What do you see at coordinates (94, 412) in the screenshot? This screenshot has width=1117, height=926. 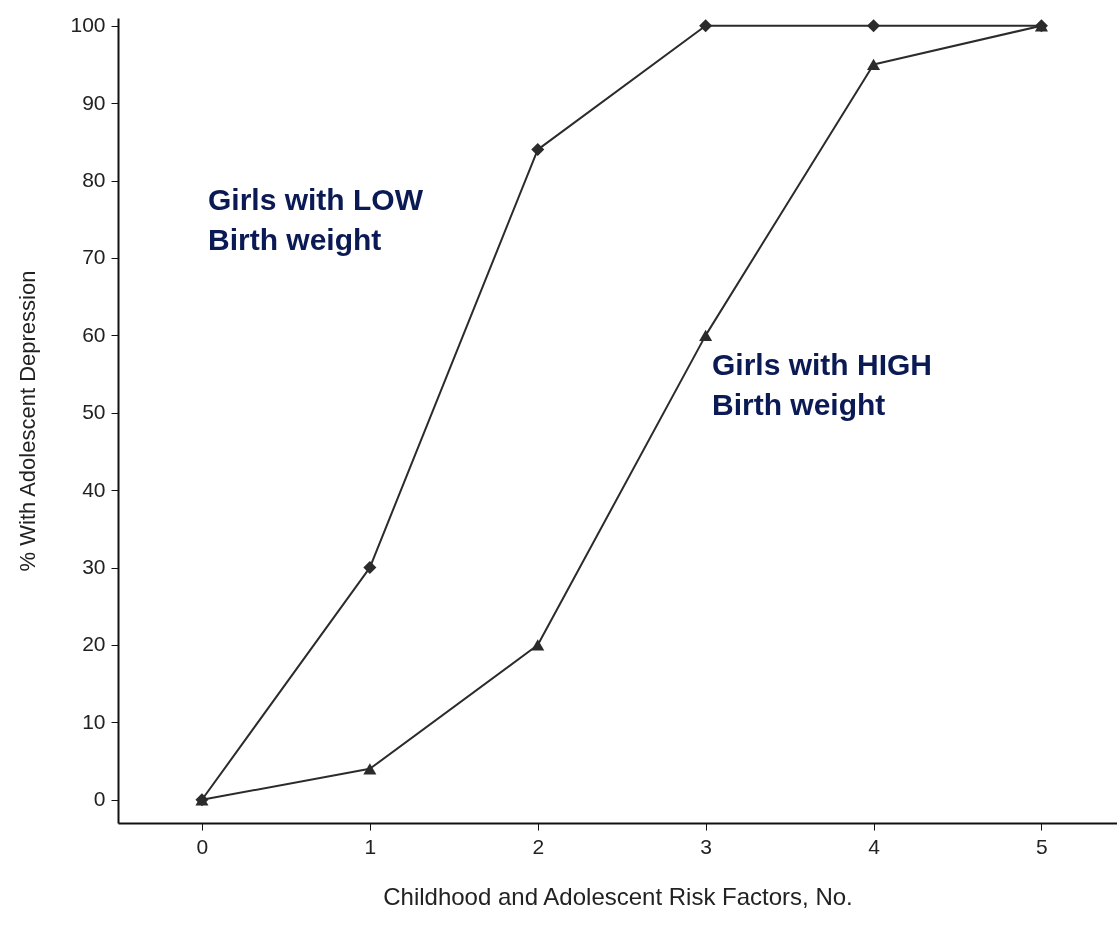 I see `y-tick-label: 50` at bounding box center [94, 412].